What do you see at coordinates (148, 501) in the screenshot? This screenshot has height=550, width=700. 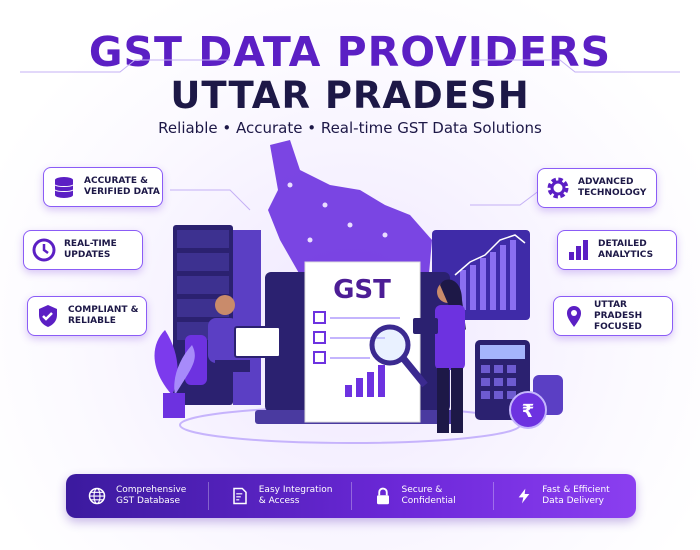 I see `bar-line2: GST Database` at bounding box center [148, 501].